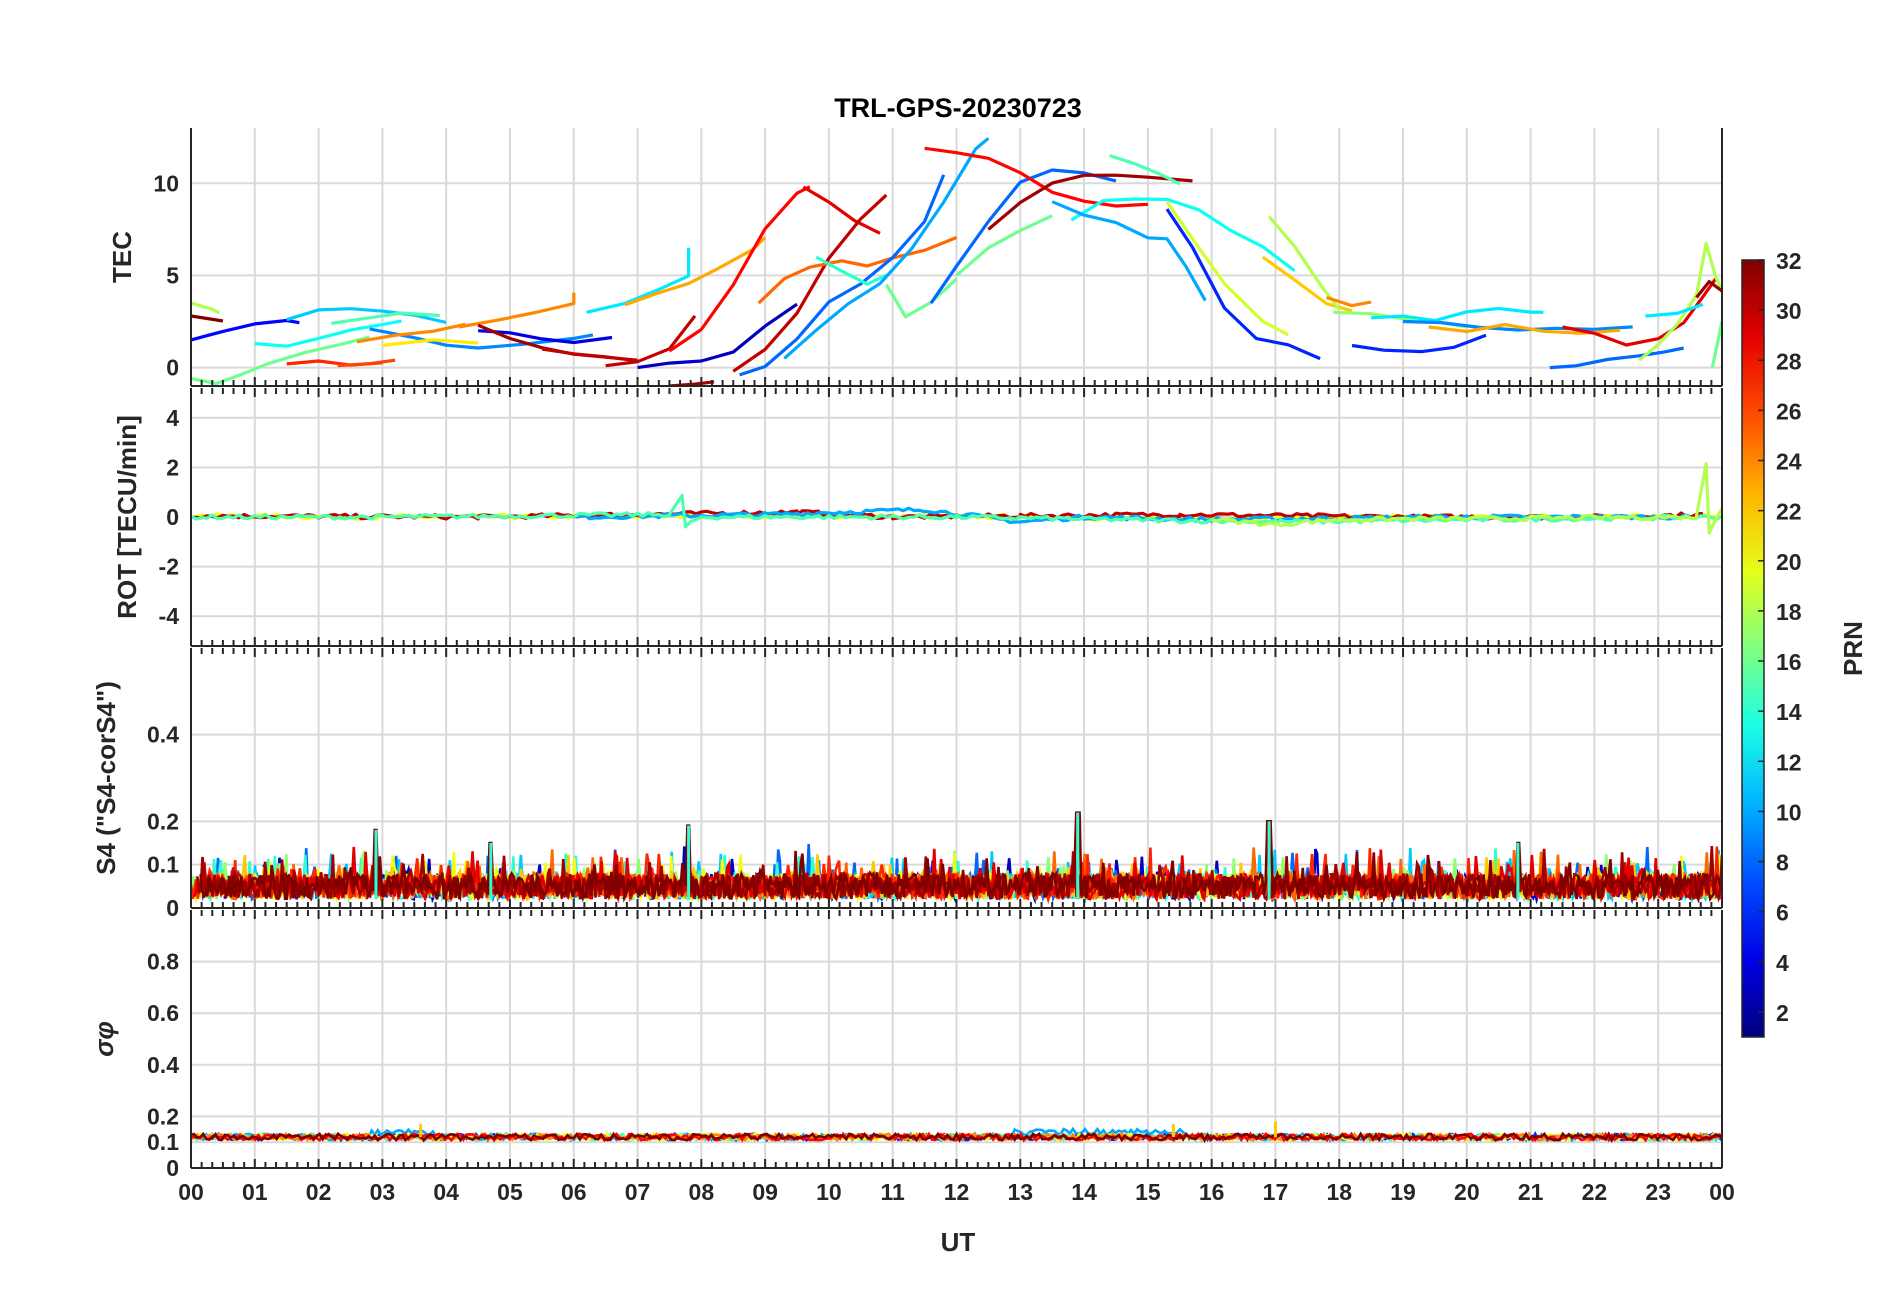  Describe the element at coordinates (127, 517) in the screenshot. I see `y-axis-label: ROT [TECU/min]` at that location.